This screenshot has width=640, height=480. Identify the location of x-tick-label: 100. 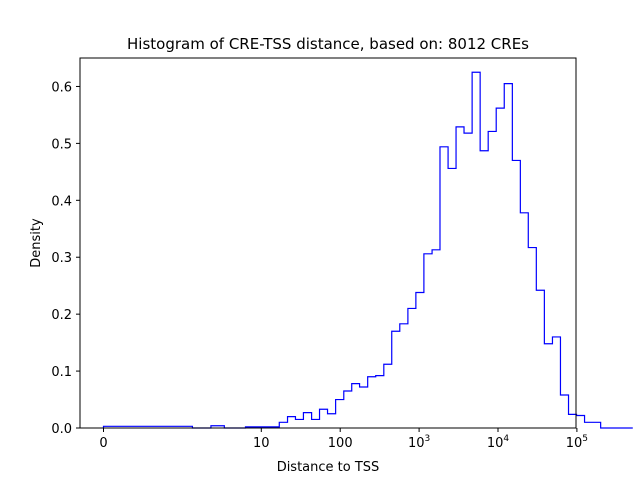
(340, 443).